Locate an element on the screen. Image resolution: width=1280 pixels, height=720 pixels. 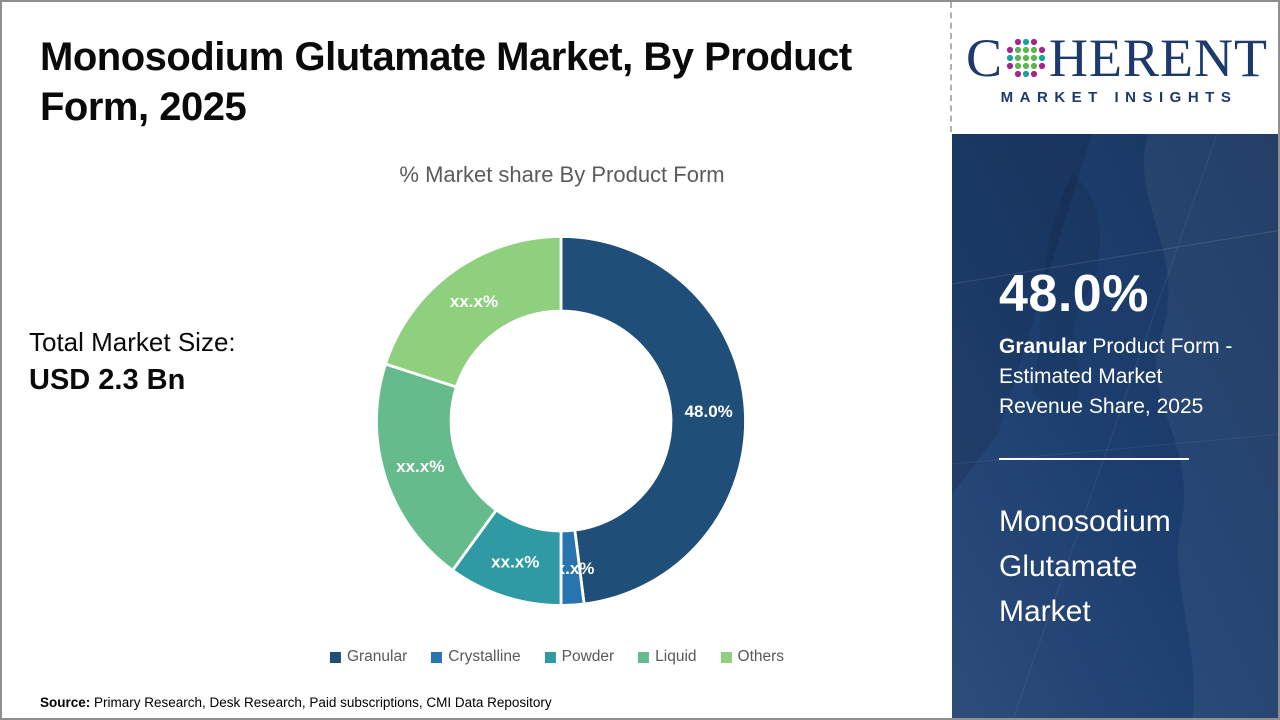
logo-wordmark: C HERENT is located at coordinates (1117, 58).